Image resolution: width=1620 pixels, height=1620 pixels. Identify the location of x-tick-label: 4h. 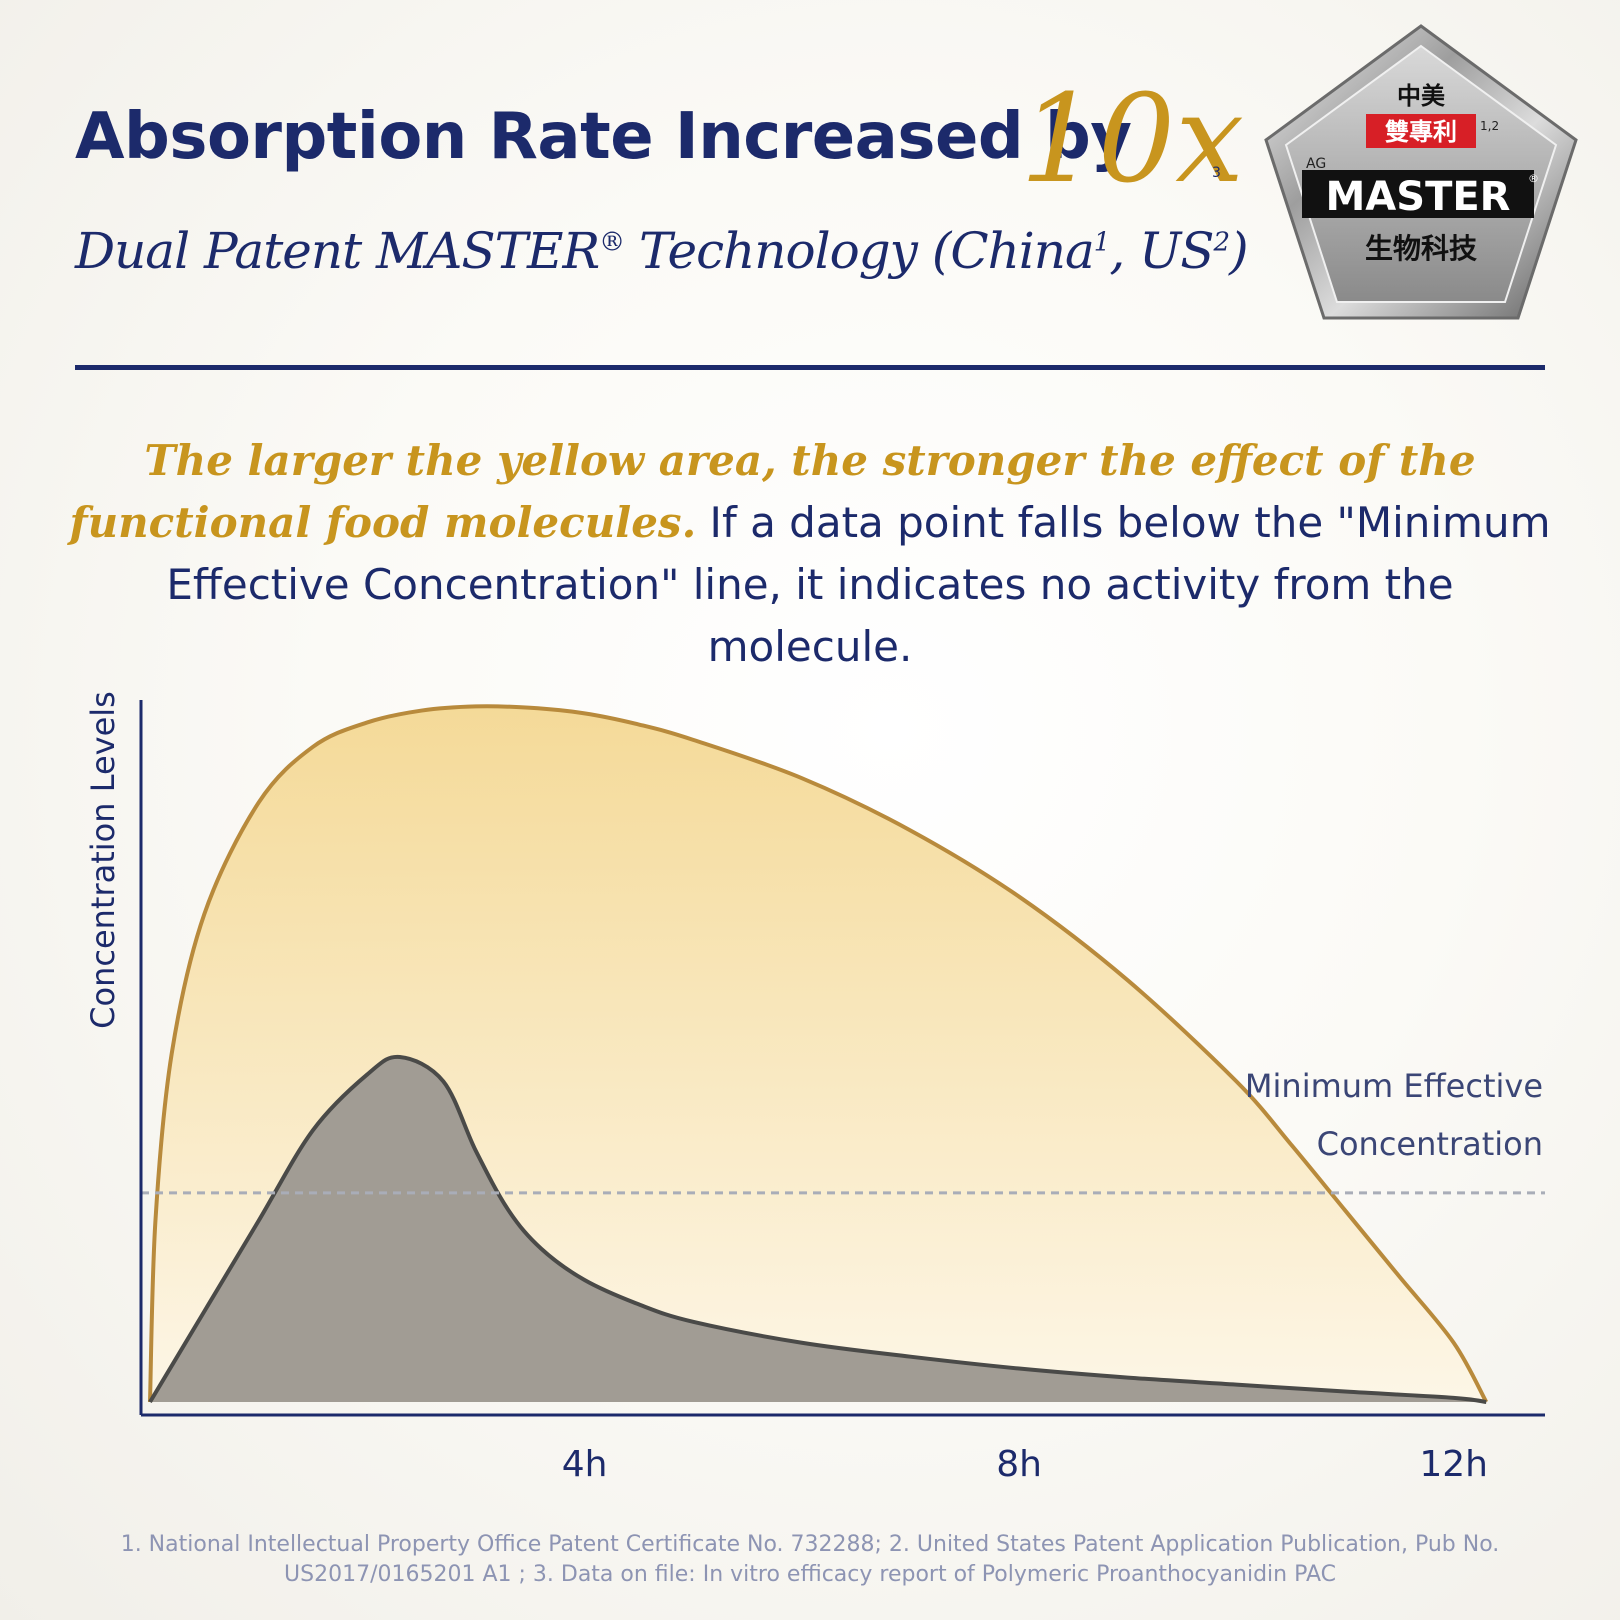
(585, 1464).